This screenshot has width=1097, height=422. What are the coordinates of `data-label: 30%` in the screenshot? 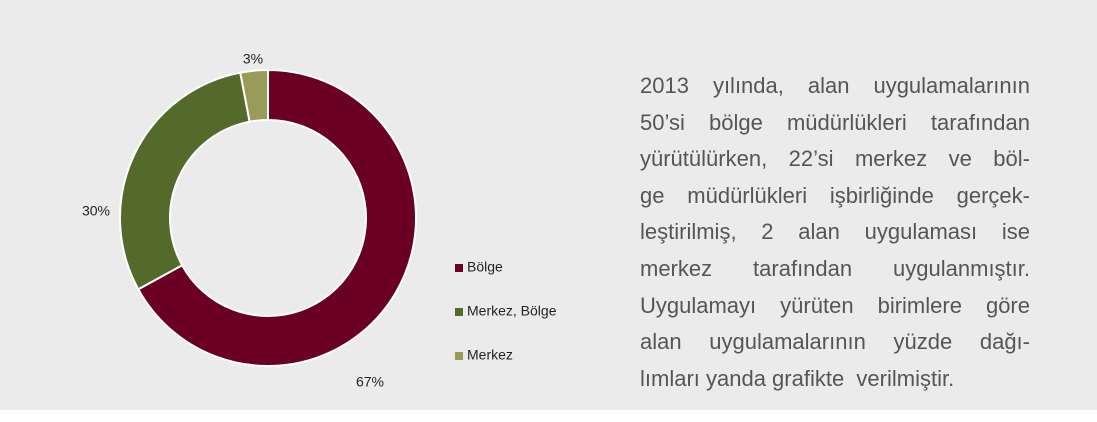 It's located at (96, 211).